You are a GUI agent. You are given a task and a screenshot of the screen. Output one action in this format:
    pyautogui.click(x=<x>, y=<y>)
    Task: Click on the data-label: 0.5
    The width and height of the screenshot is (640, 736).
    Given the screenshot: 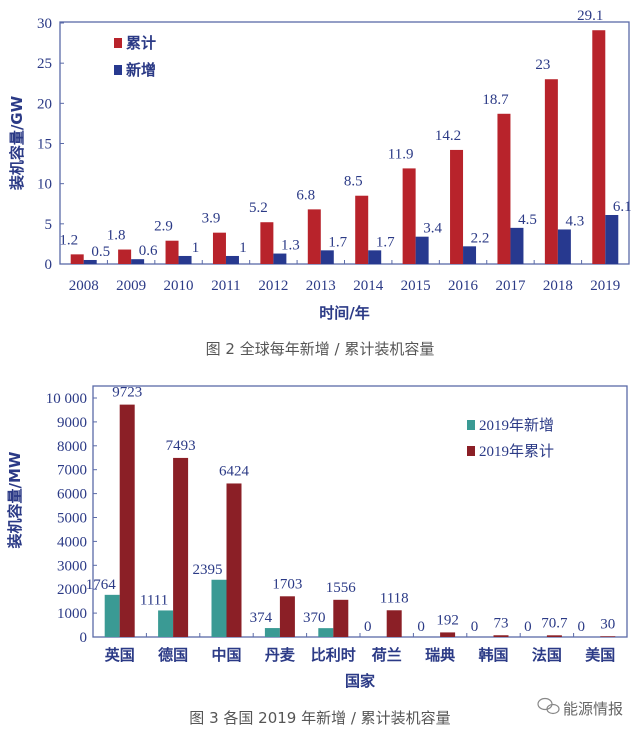 What is the action you would take?
    pyautogui.click(x=100, y=252)
    